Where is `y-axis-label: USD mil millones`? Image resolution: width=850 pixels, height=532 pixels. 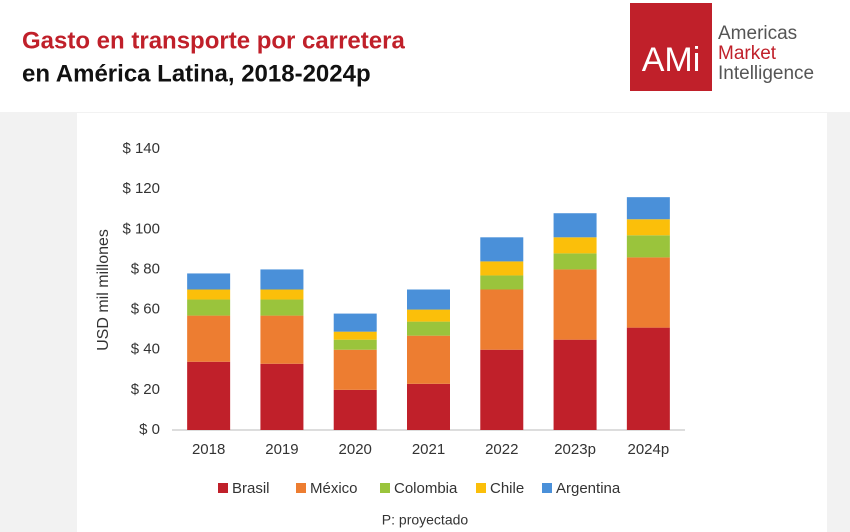 y-axis-label: USD mil millones is located at coordinates (103, 290).